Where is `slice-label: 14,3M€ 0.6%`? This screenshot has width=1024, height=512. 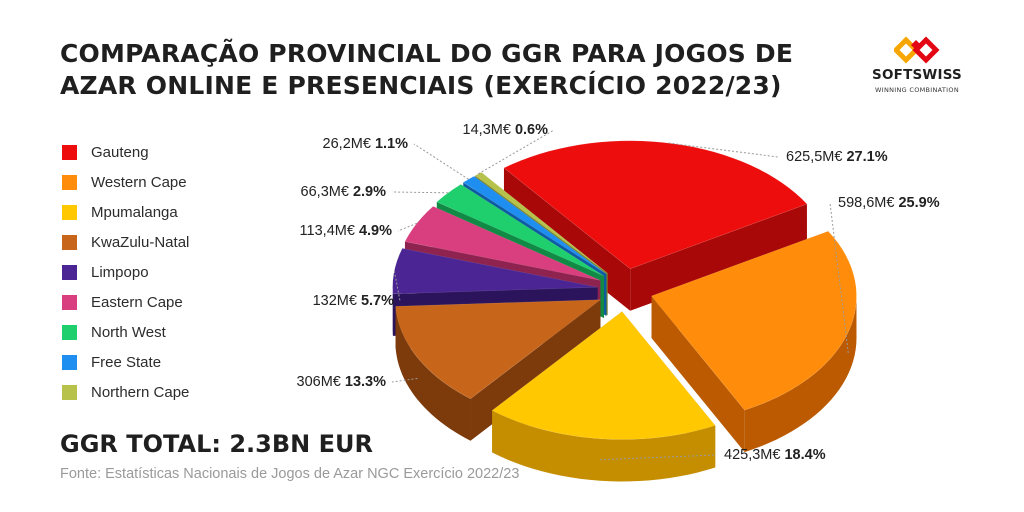 slice-label: 14,3M€ 0.6% is located at coordinates (506, 130).